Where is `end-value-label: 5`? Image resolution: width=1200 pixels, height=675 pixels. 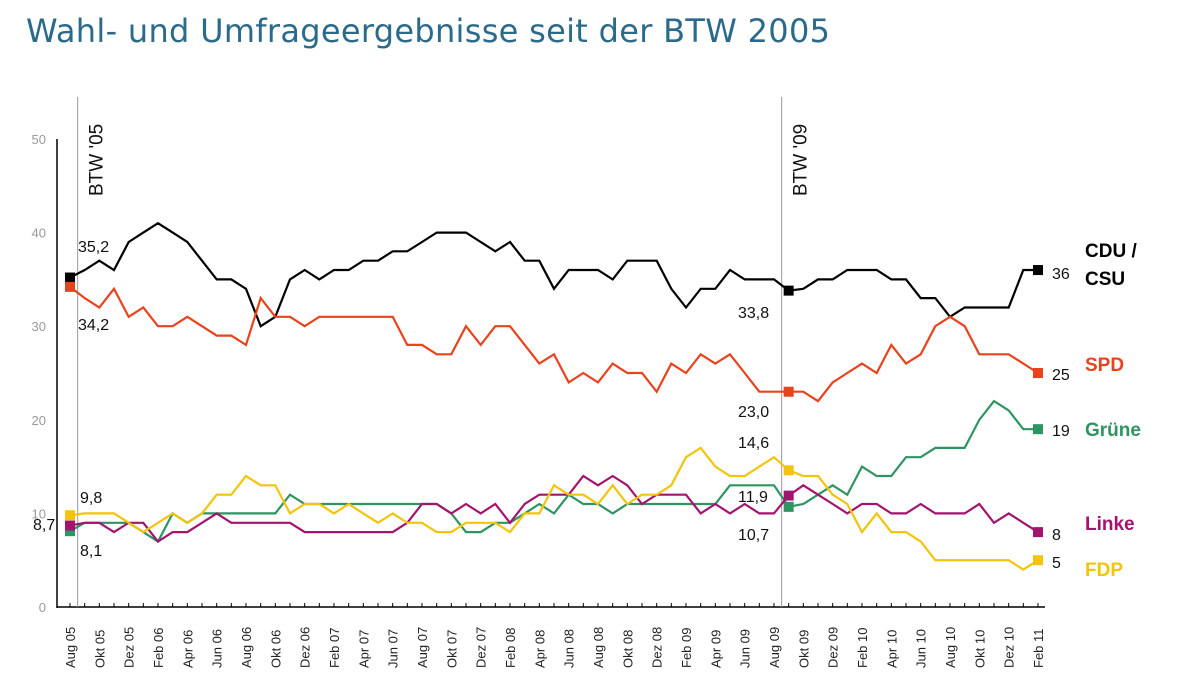 end-value-label: 5 is located at coordinates (1056, 563).